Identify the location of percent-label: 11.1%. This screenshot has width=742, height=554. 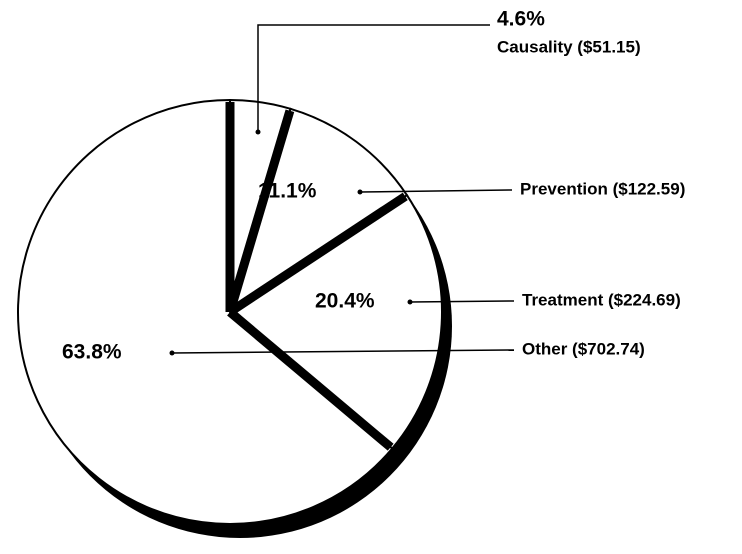
(287, 191).